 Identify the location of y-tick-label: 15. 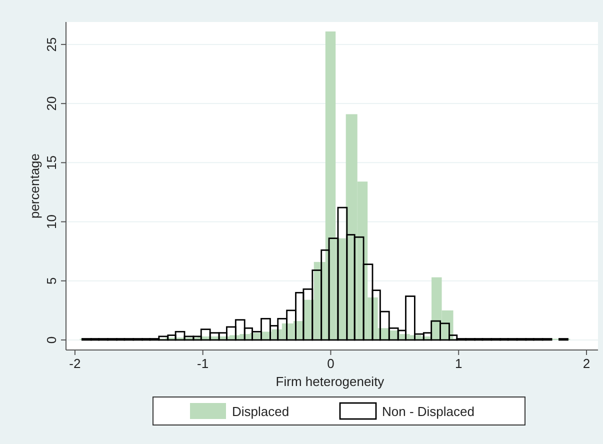
(51, 162).